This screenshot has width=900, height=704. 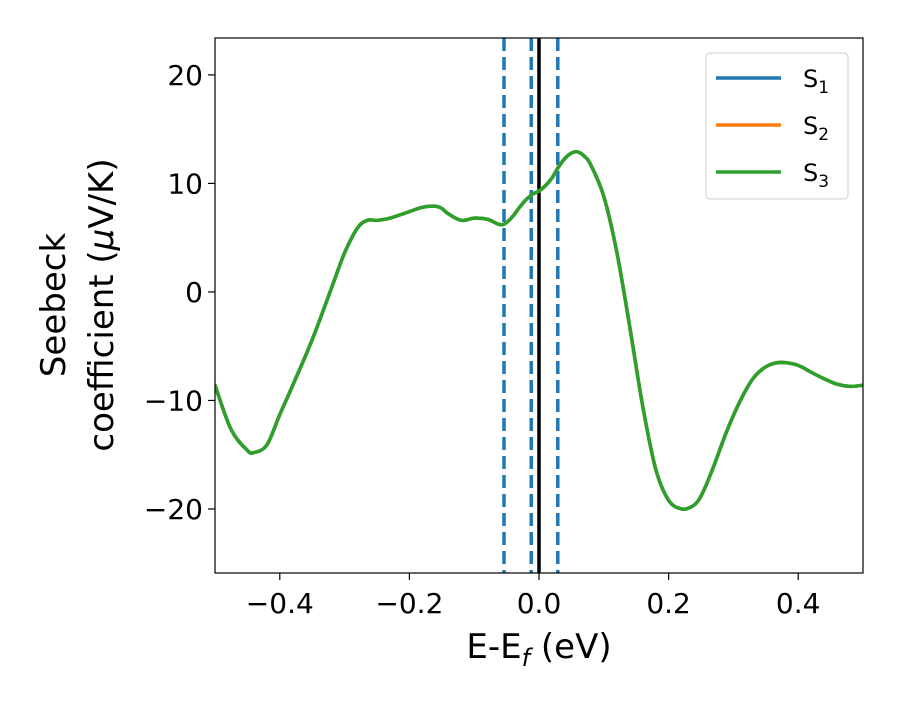 What do you see at coordinates (571, 647) in the screenshot?
I see `x-axis-label-unit: (eV)` at bounding box center [571, 647].